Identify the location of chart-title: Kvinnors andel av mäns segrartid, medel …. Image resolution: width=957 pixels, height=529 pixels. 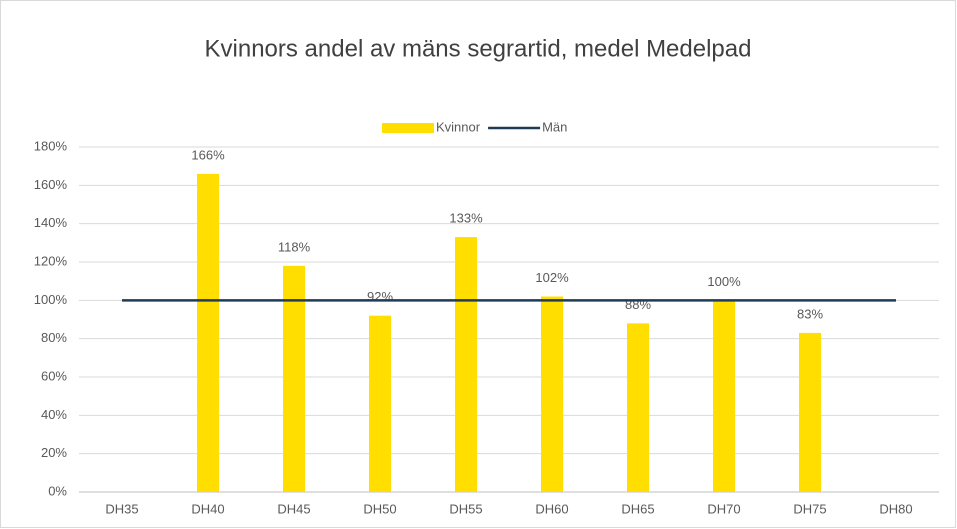
(478, 48).